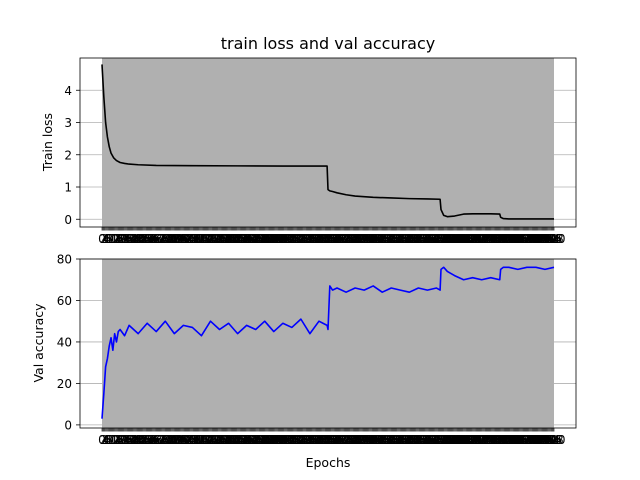 This screenshot has height=480, width=640. Describe the element at coordinates (366, 239) in the screenshot. I see `train-loss-x-tick-label: 292` at that location.